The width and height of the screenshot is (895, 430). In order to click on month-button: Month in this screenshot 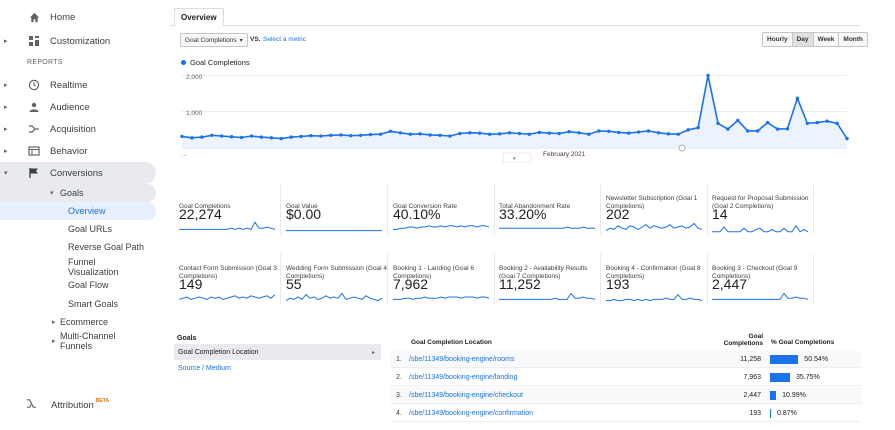, I will do `click(852, 39)`.